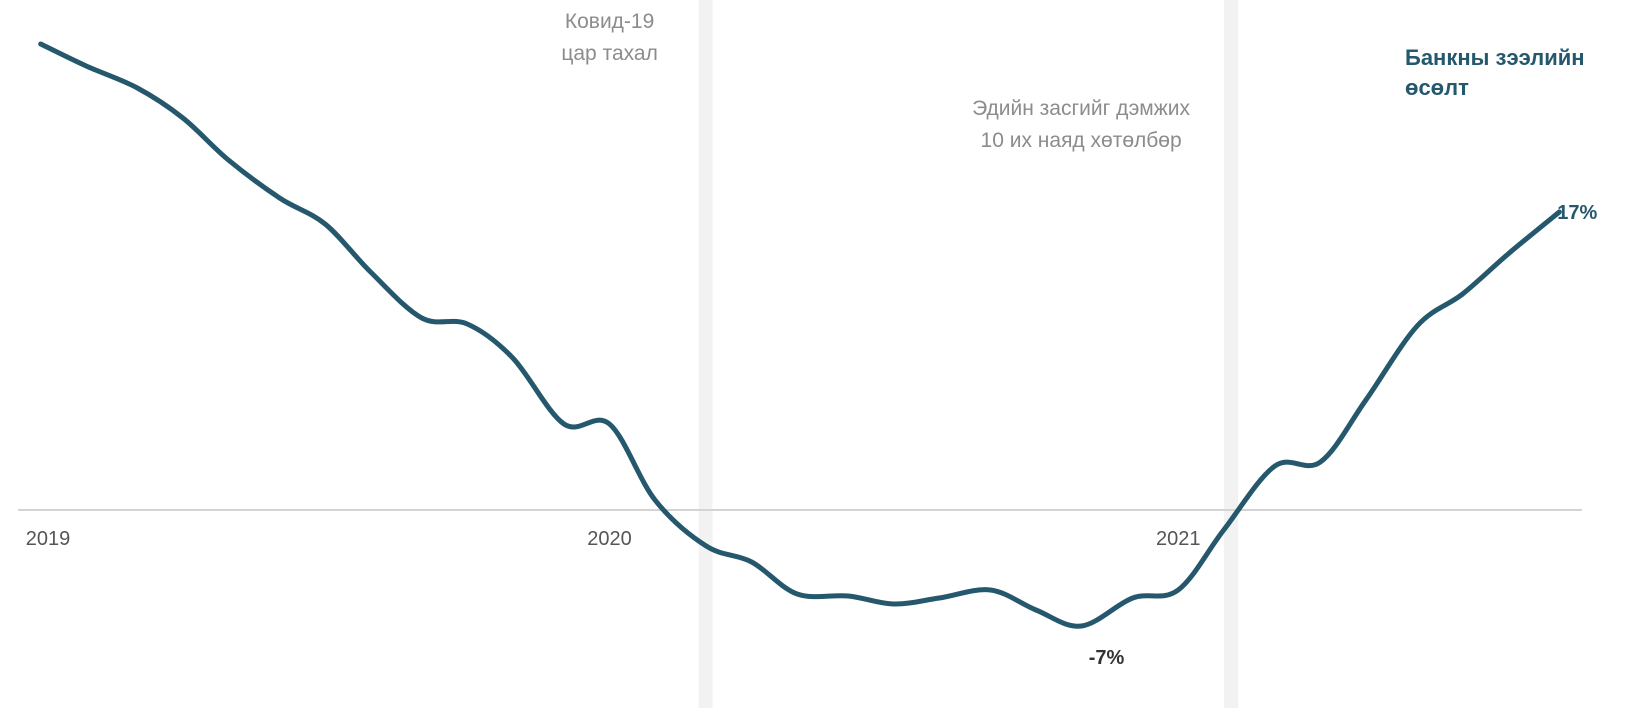 The image size is (1637, 708). What do you see at coordinates (48, 539) in the screenshot?
I see `x-tick-label-2019: 2019` at bounding box center [48, 539].